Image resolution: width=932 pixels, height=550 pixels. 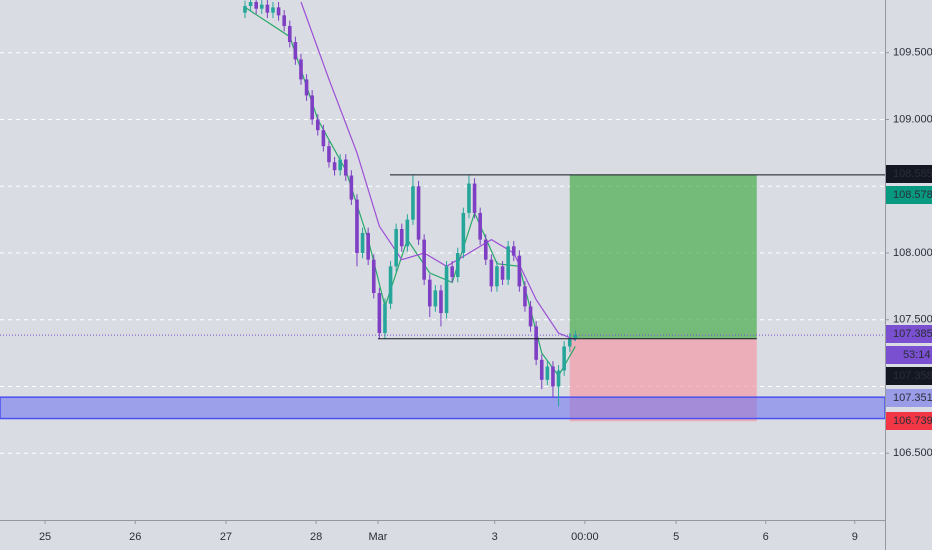 I want to click on price-label: 106.739, so click(x=912, y=421).